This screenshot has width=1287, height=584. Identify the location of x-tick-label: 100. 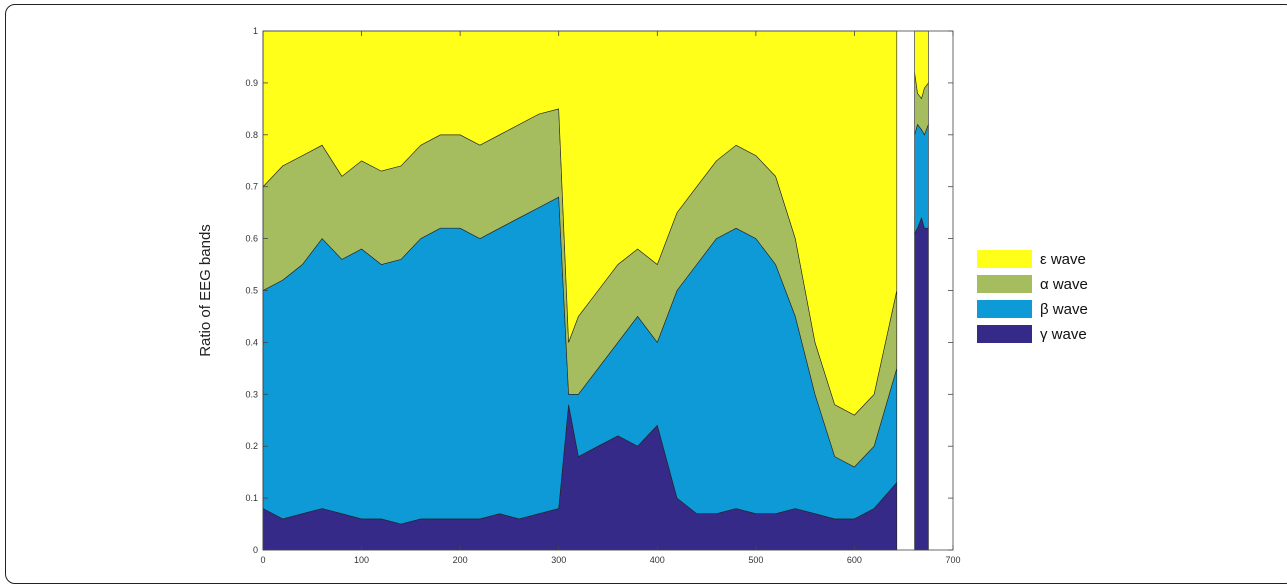
(361, 560).